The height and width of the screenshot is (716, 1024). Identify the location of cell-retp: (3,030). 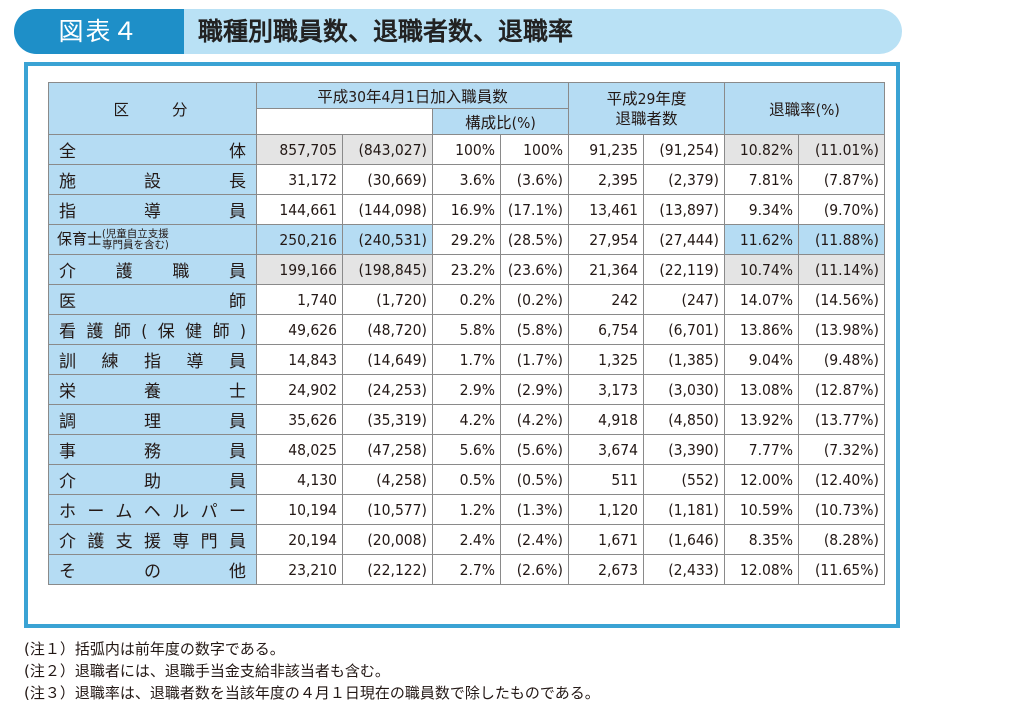
(684, 389).